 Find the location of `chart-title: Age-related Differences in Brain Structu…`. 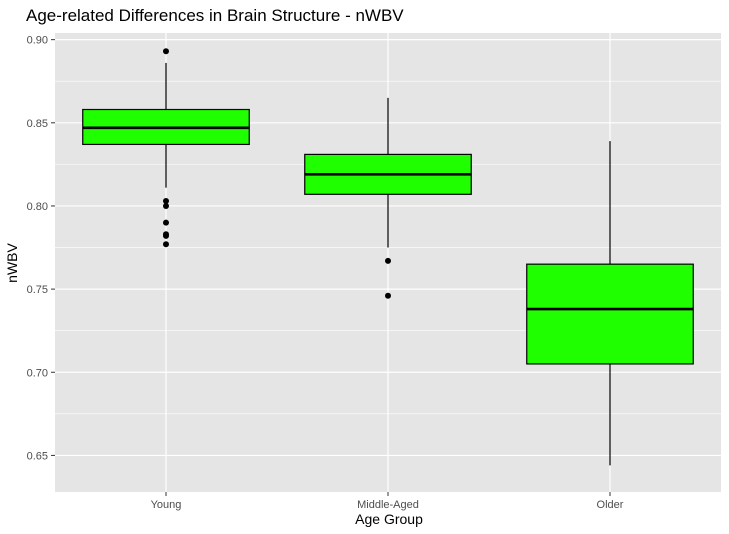

chart-title: Age-related Differences in Brain Structu… is located at coordinates (215, 15).